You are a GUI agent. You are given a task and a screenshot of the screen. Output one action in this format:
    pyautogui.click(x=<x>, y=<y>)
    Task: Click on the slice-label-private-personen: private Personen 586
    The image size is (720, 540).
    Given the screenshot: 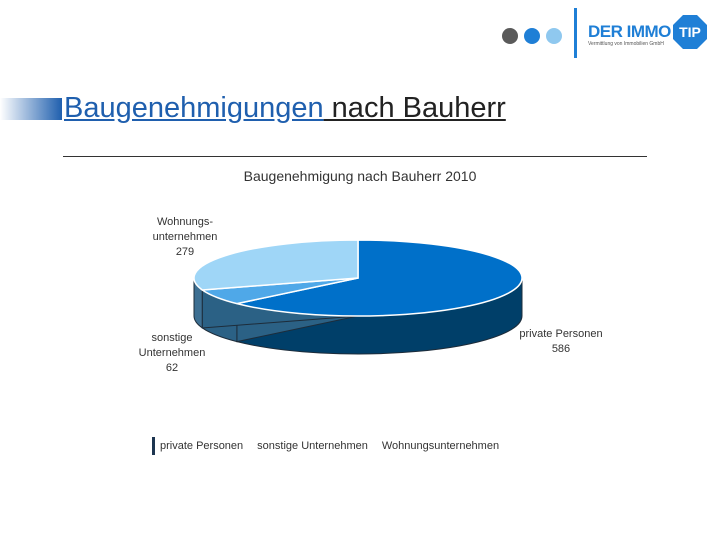 What is the action you would take?
    pyautogui.click(x=561, y=342)
    